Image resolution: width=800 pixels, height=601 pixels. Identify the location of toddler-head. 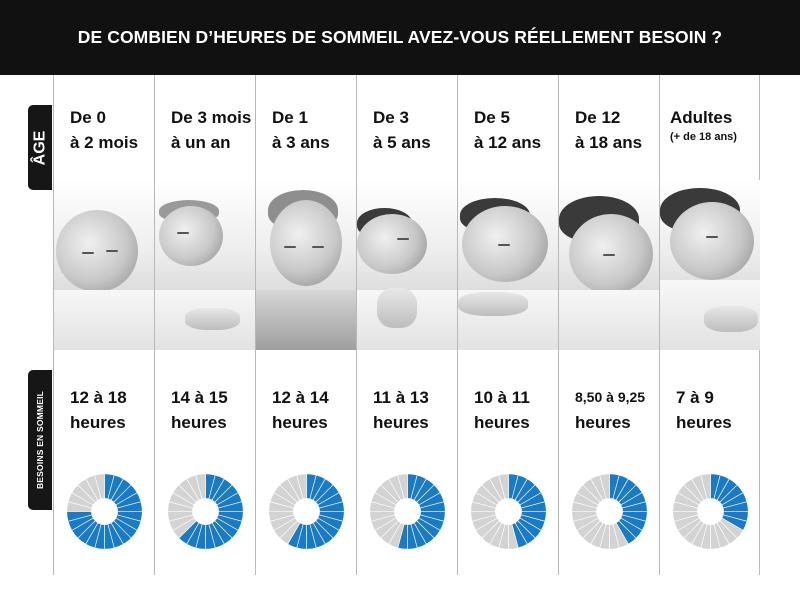
(306, 243).